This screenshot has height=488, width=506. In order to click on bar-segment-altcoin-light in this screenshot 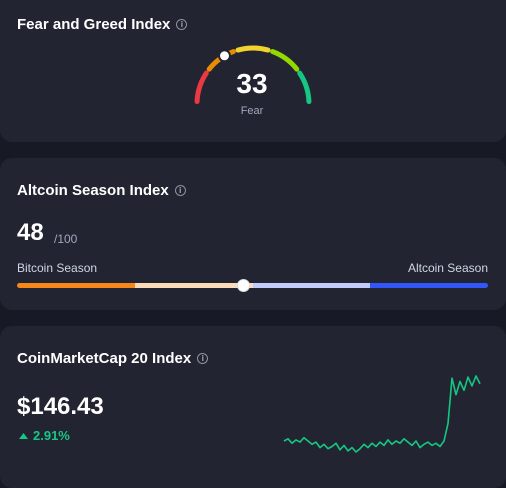, I will do `click(311, 285)`.